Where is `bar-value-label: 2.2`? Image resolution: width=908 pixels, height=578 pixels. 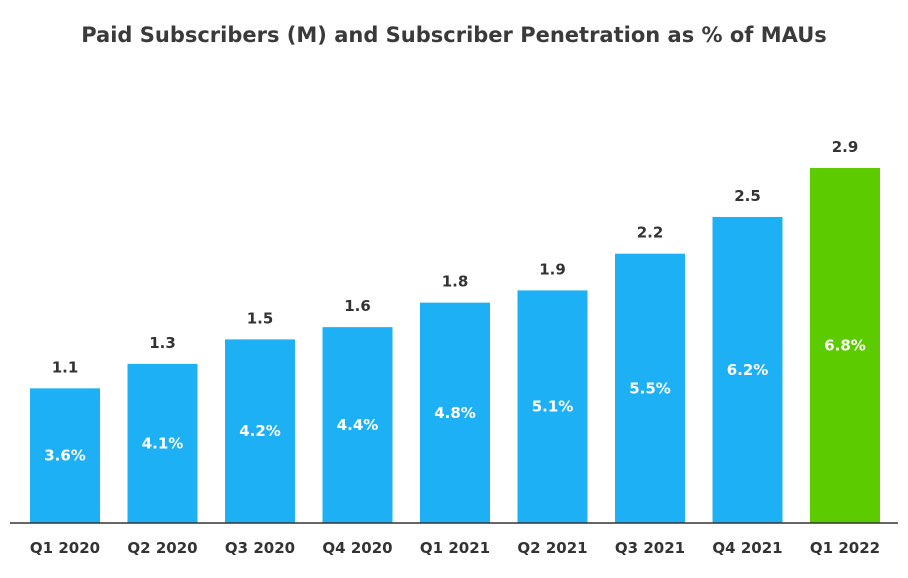
bar-value-label: 2.2 is located at coordinates (650, 233).